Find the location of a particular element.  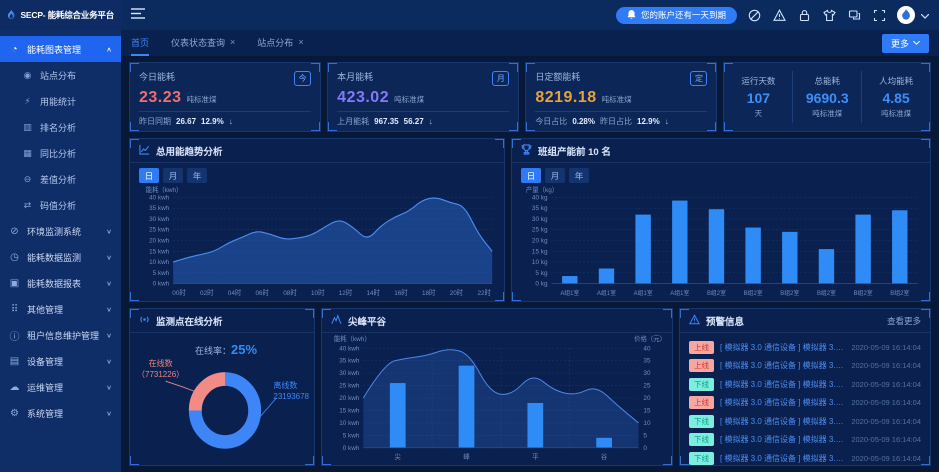

fullscreen-icon is located at coordinates (879, 15).